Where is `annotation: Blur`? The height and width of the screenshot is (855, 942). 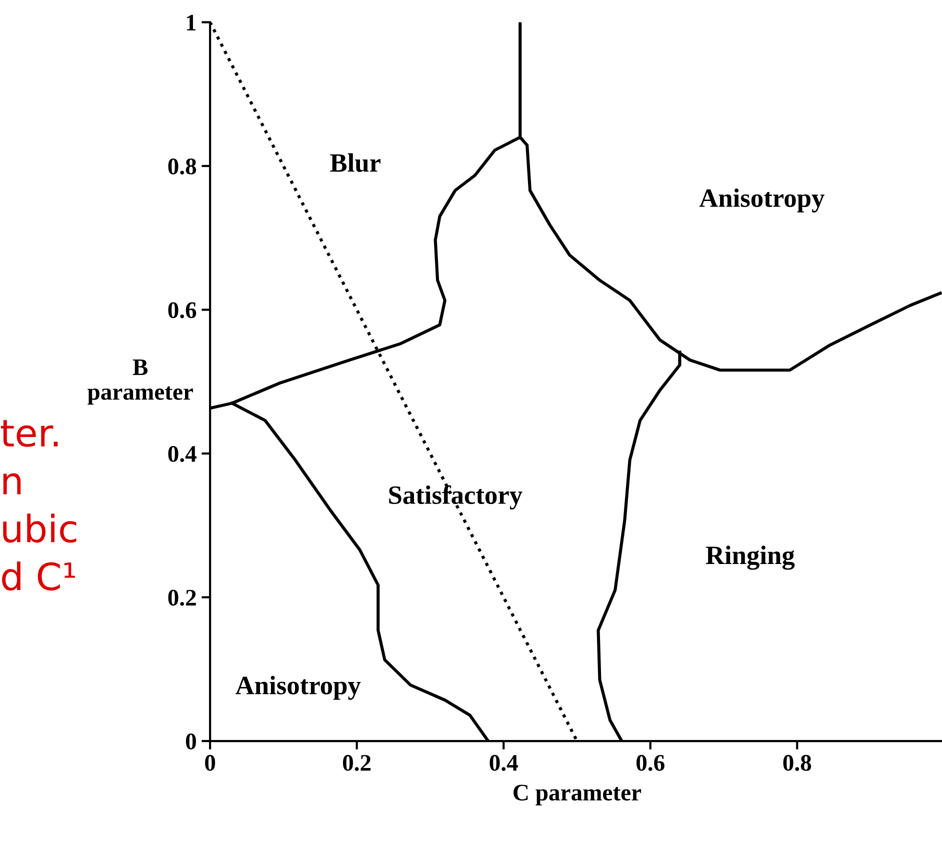 annotation: Blur is located at coordinates (355, 162).